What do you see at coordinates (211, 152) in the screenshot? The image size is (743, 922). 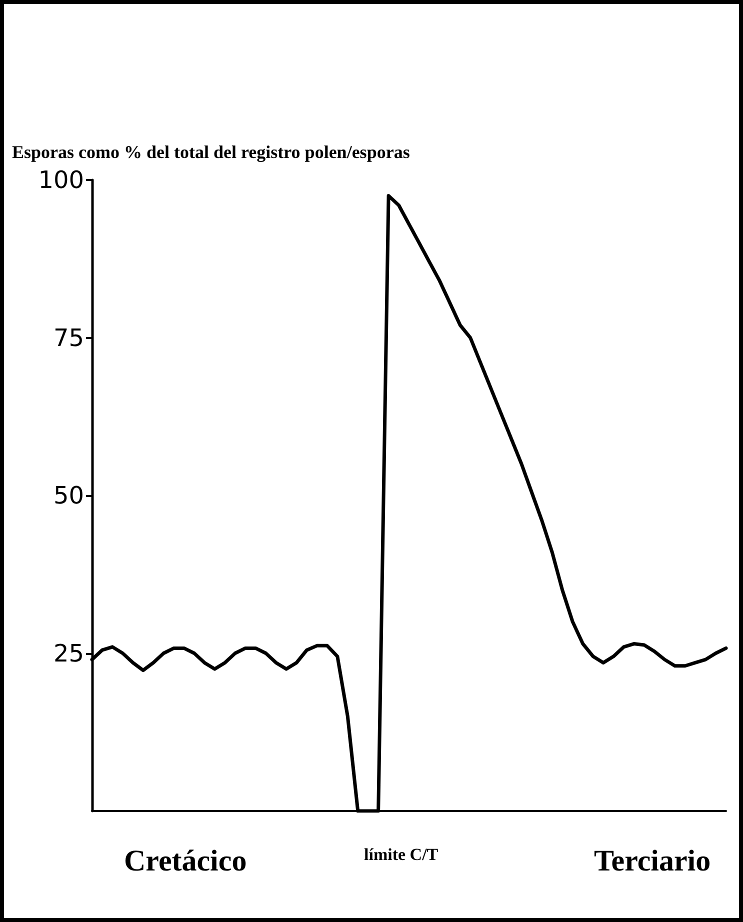 I see `y-axis-title: Esporas como % del total del registro polen/esporas` at bounding box center [211, 152].